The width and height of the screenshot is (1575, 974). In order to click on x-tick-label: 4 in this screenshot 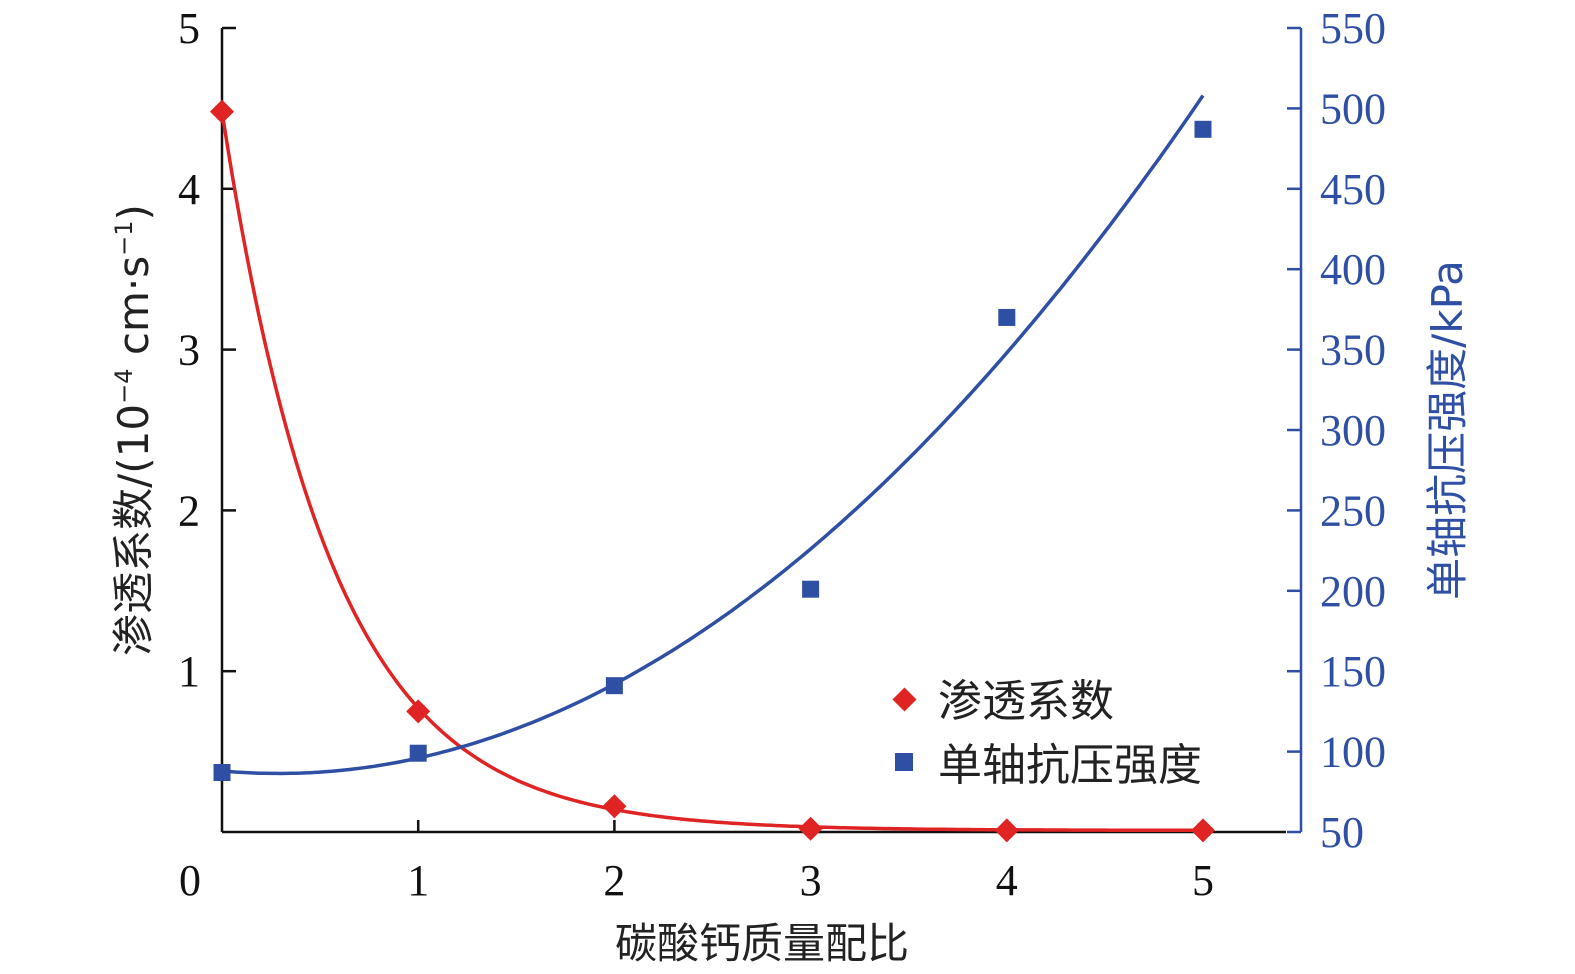, I will do `click(1007, 880)`.